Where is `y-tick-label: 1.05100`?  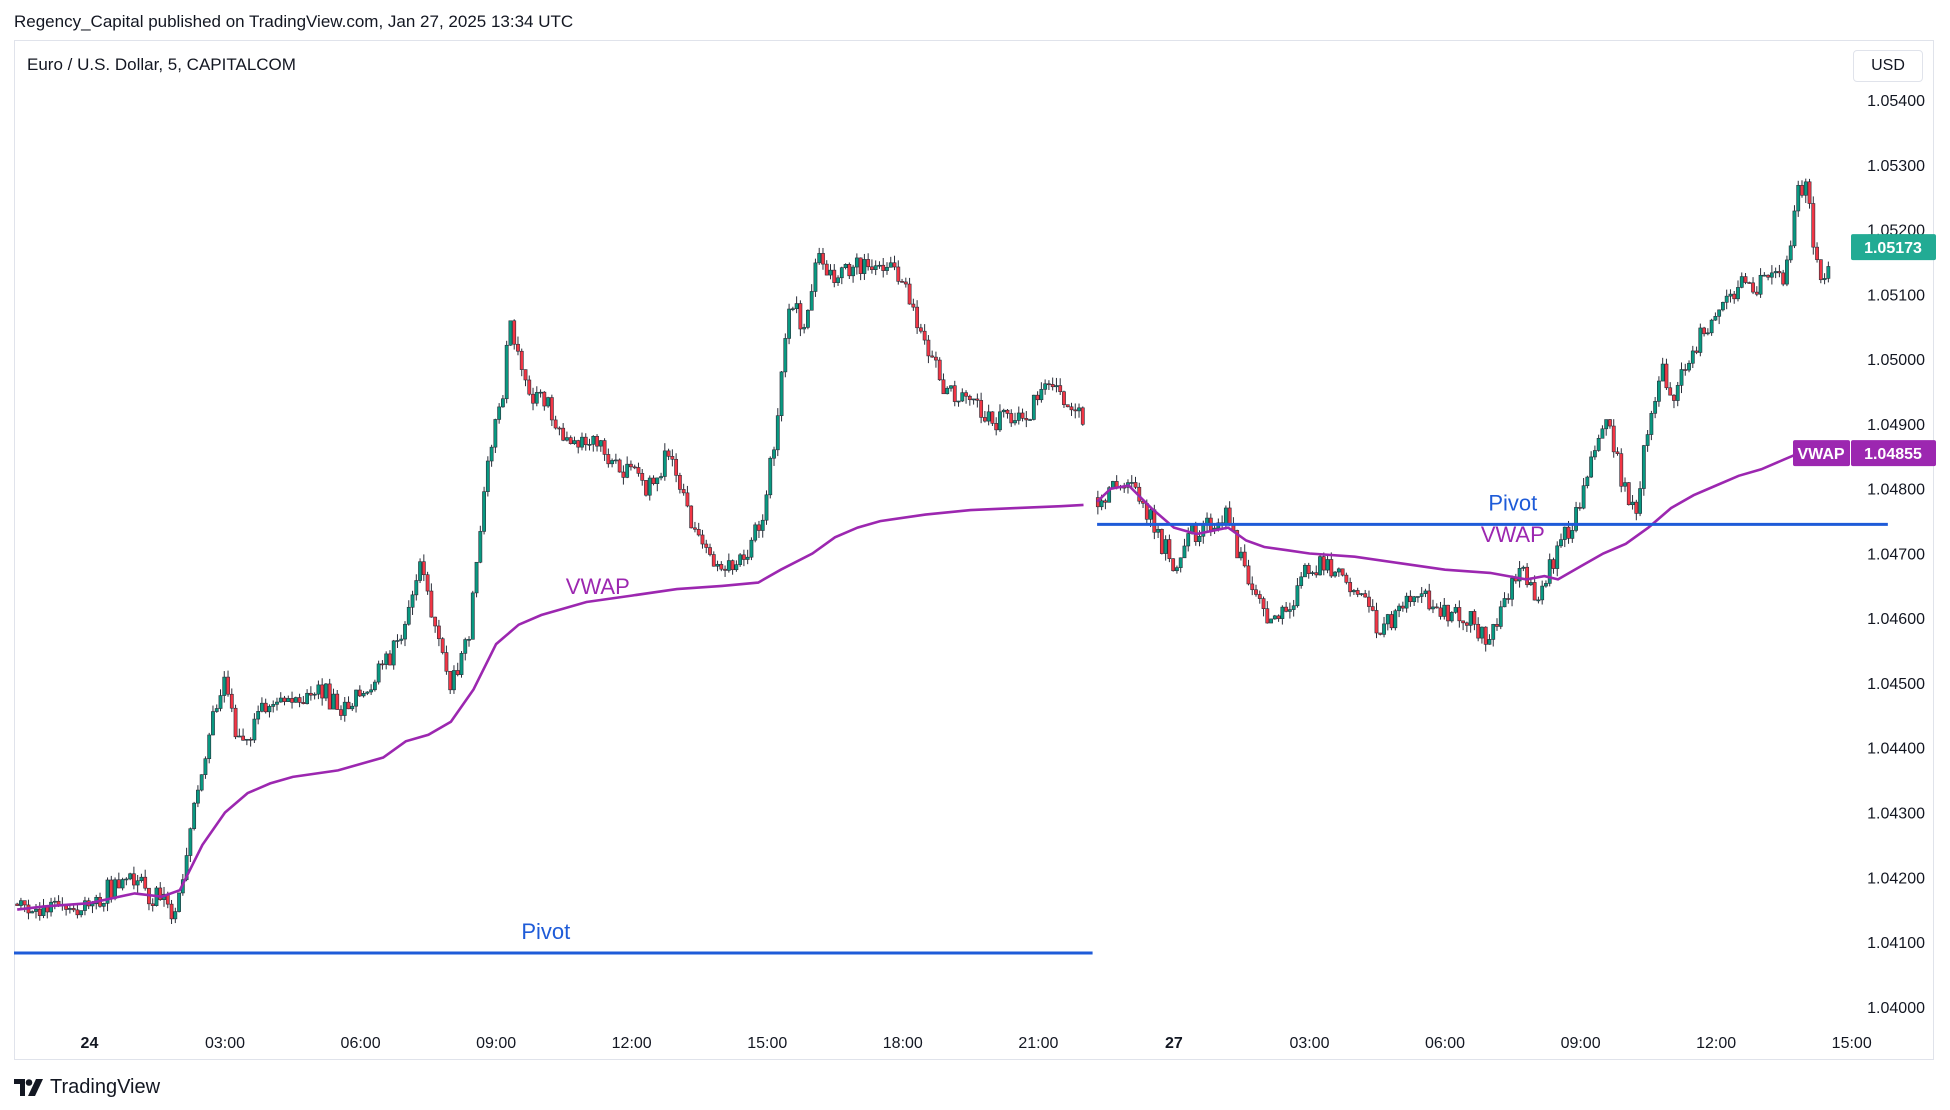 y-tick-label: 1.05100 is located at coordinates (1896, 295).